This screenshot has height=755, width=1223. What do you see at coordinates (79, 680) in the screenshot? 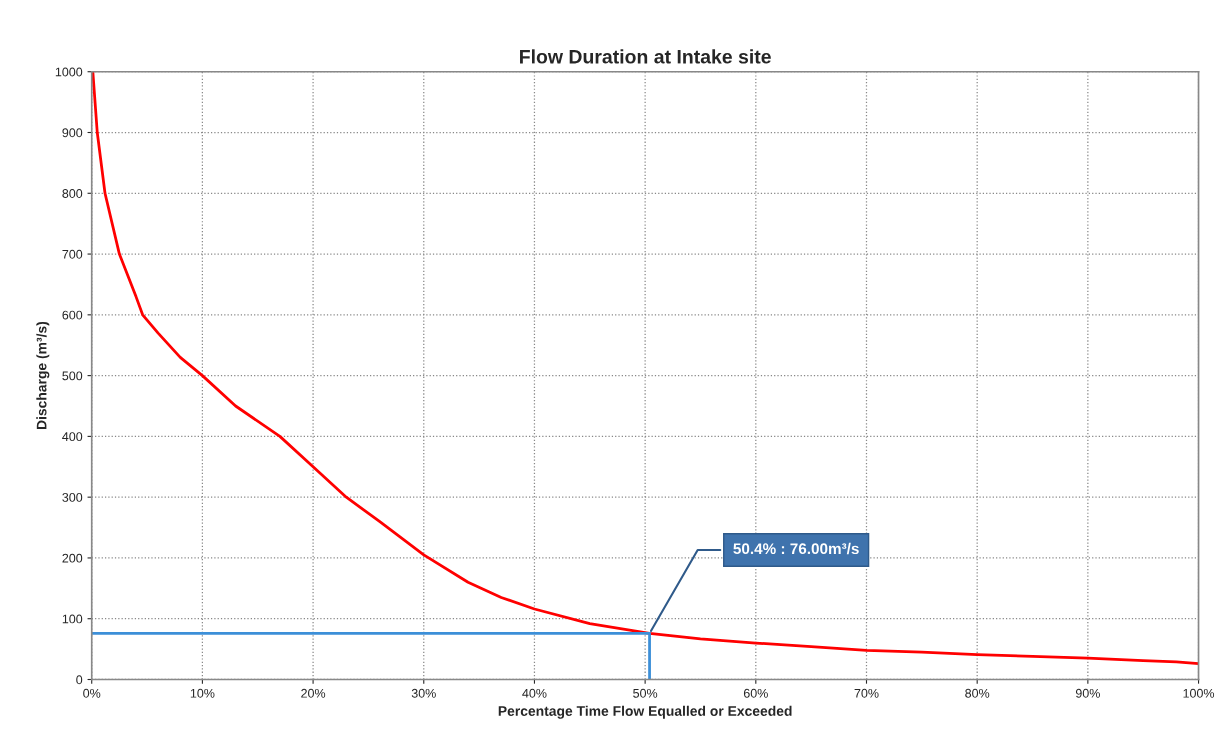
I see `y-tick-label: 0` at bounding box center [79, 680].